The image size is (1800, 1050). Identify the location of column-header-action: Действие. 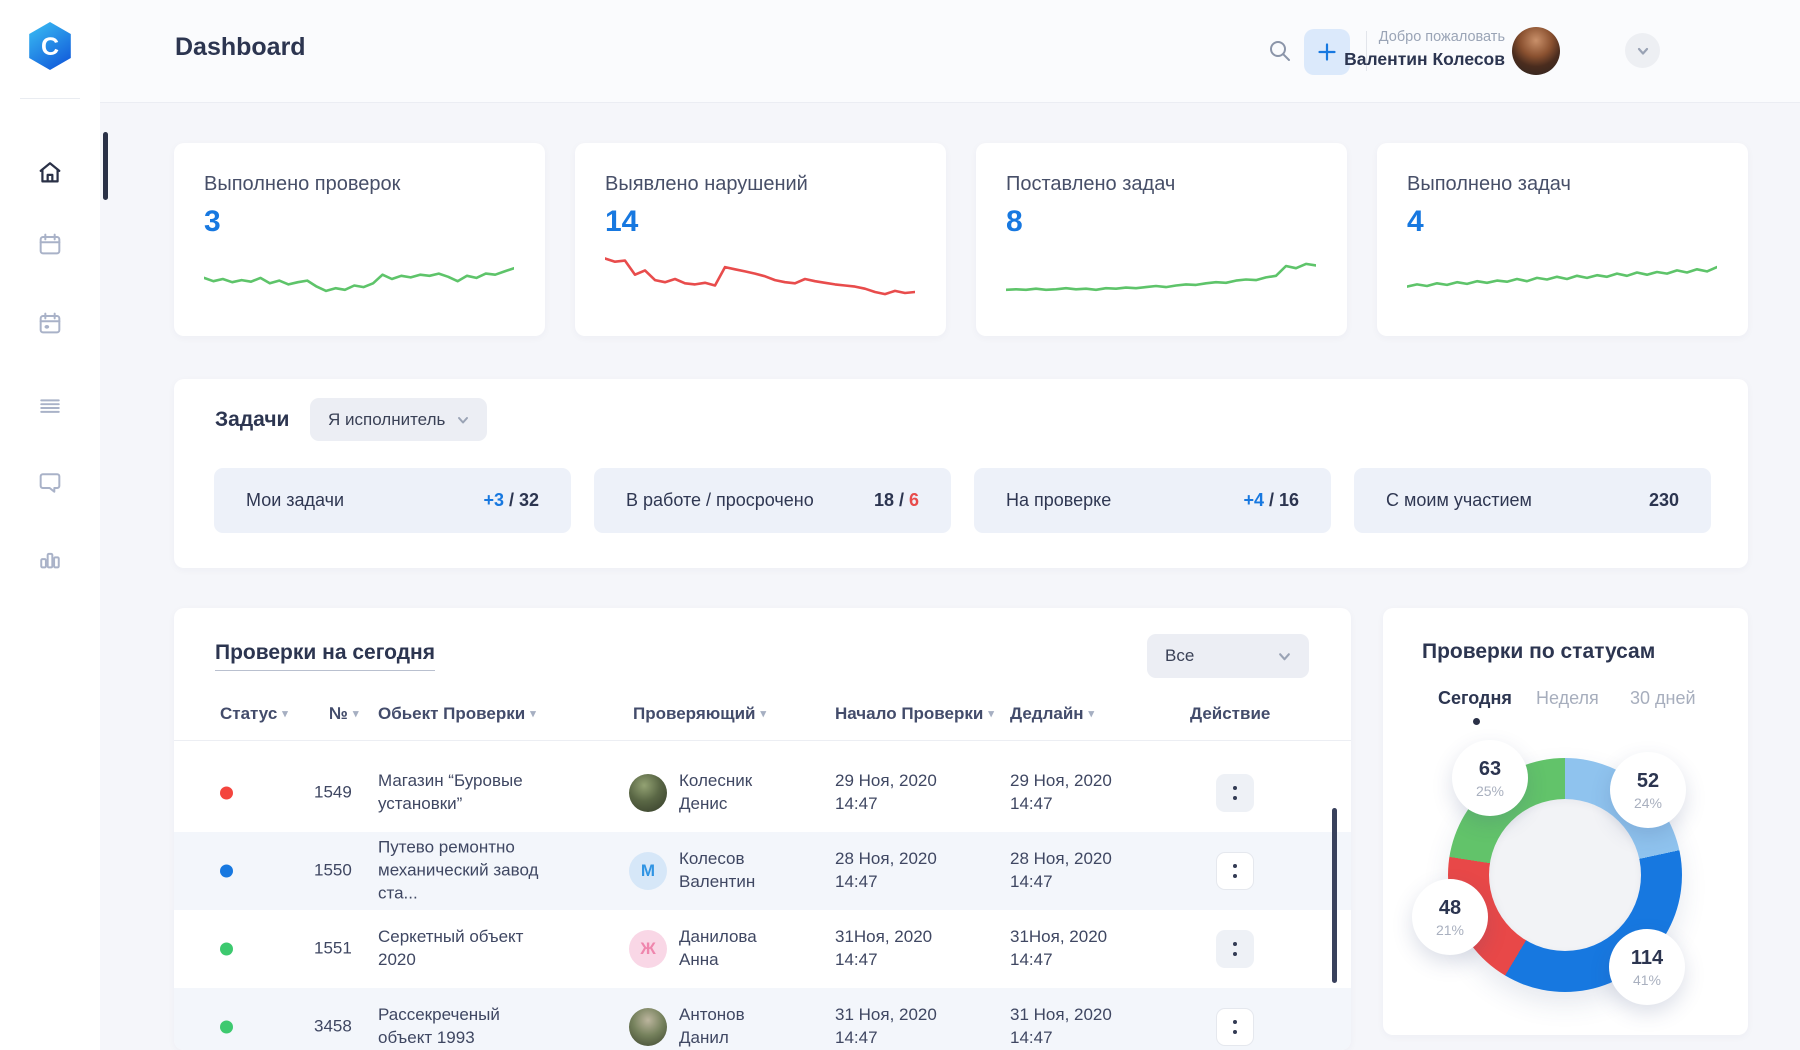
(1230, 713).